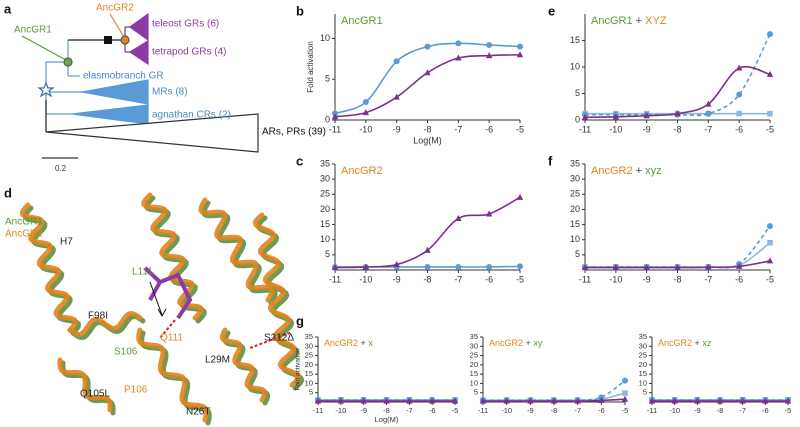  What do you see at coordinates (24, 222) in the screenshot?
I see `structure-label: AncGR1` at bounding box center [24, 222].